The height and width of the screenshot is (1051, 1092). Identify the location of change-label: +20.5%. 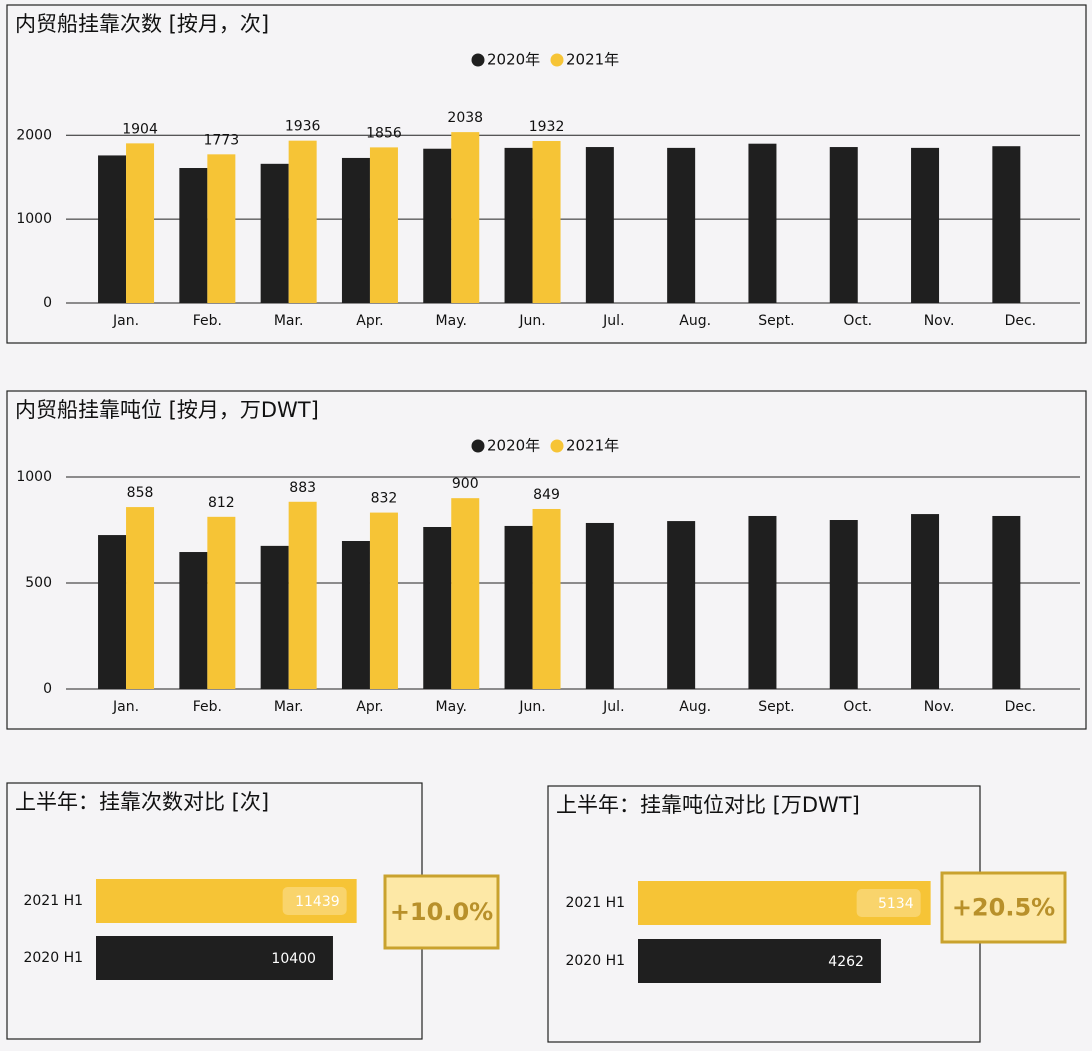
(1003, 908).